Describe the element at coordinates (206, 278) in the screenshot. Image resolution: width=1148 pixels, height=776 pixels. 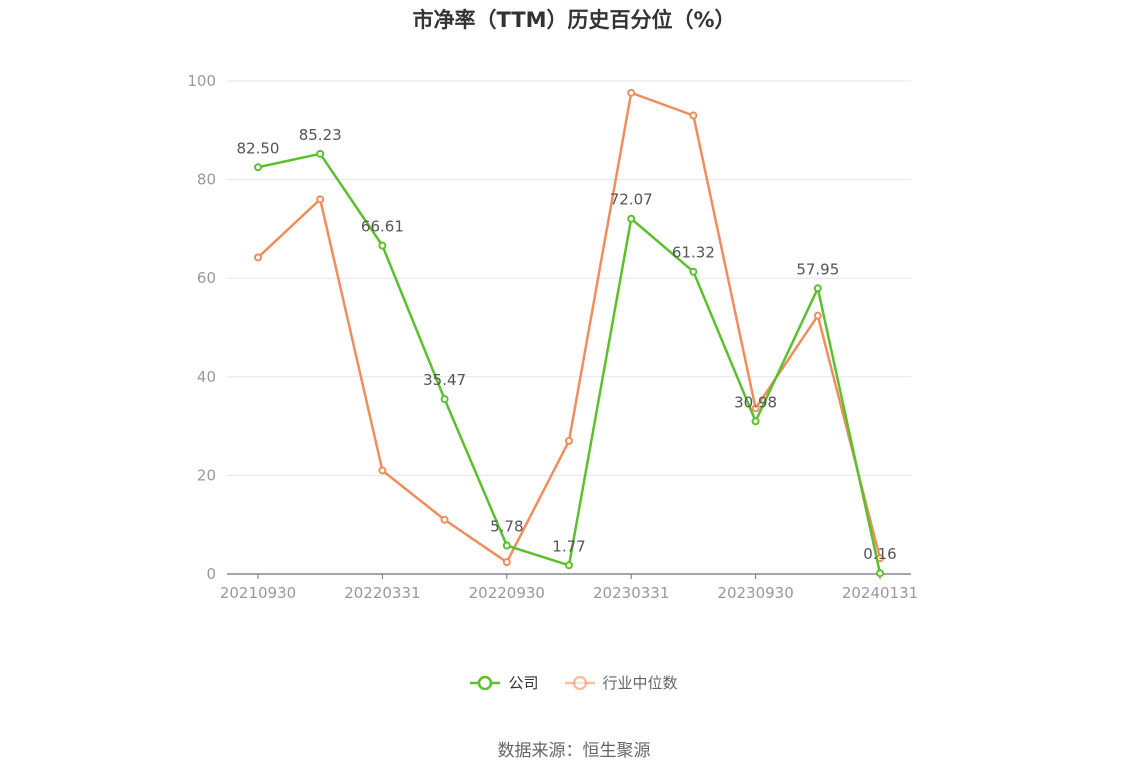
I see `y-tick-label: 60` at that location.